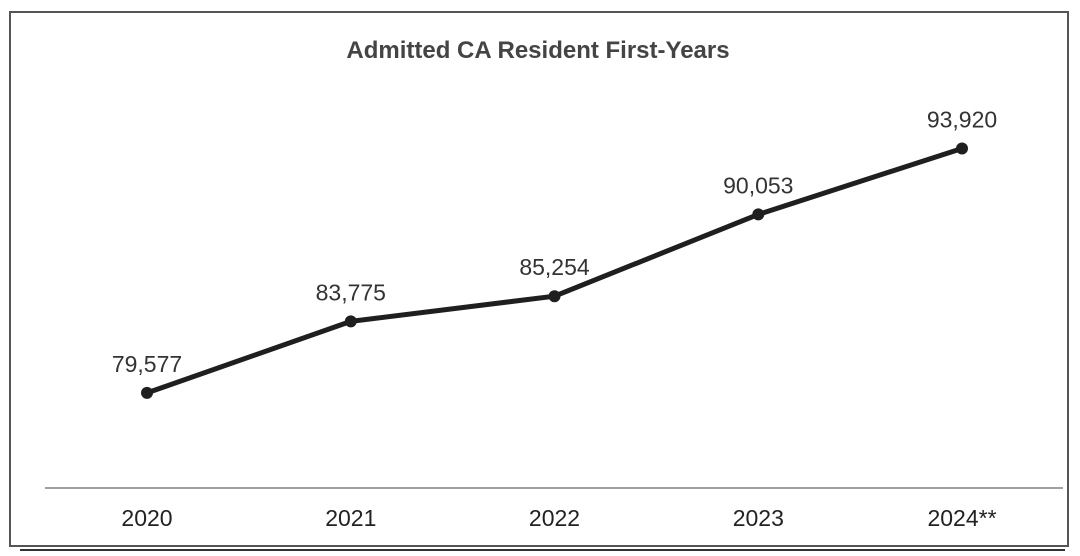 The image size is (1080, 556). I want to click on chart-title: Admitted CA Resident First-Years, so click(537, 50).